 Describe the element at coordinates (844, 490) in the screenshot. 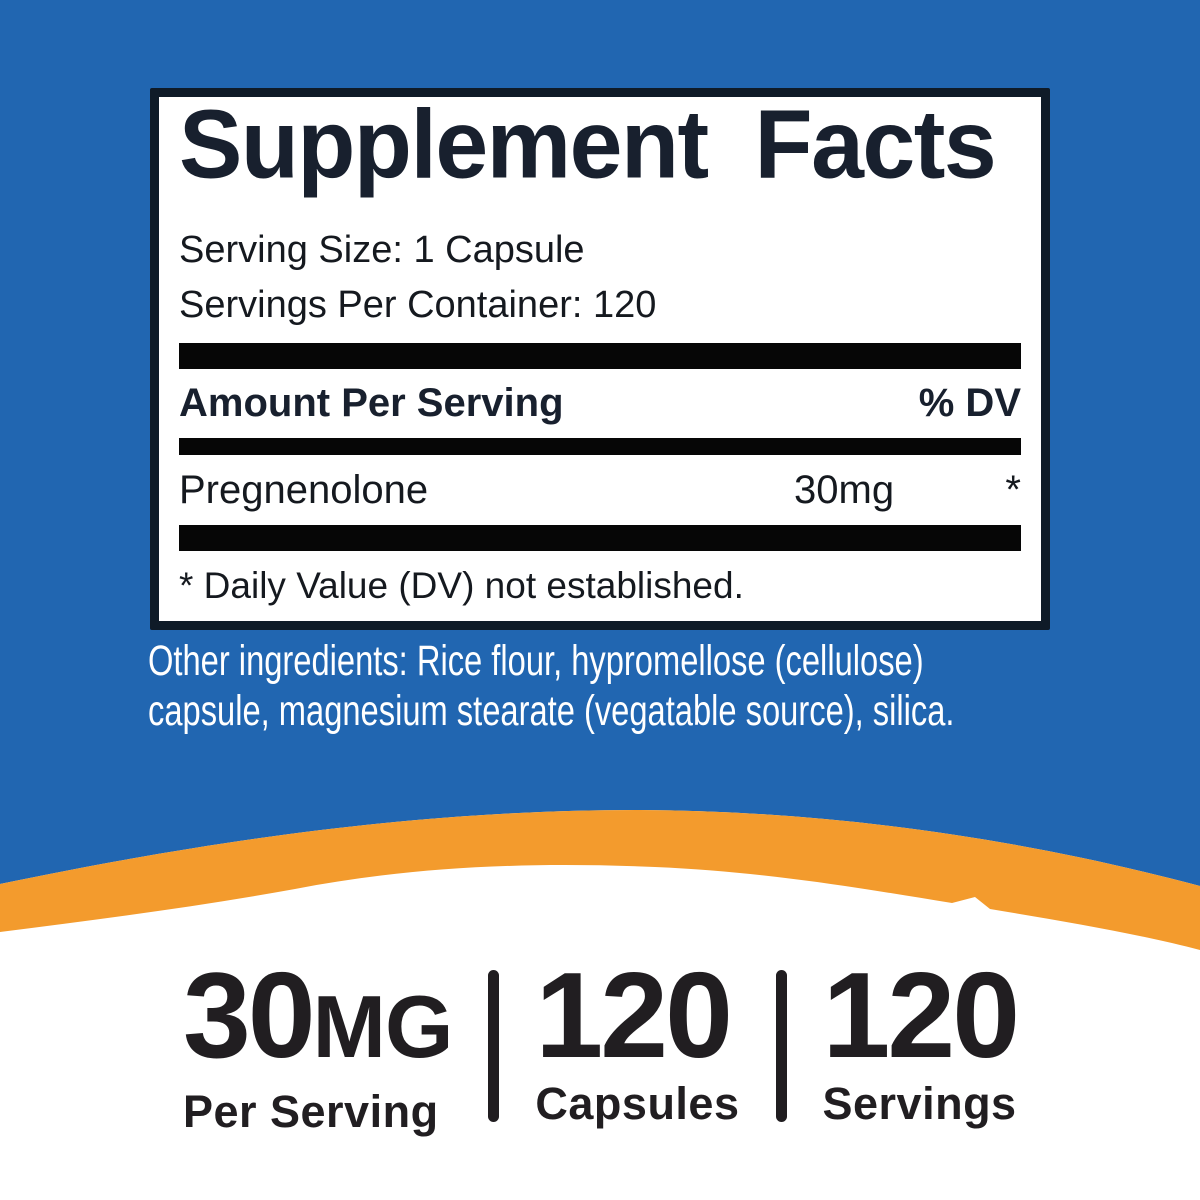

I see `ingredient-amount: 30mg` at that location.